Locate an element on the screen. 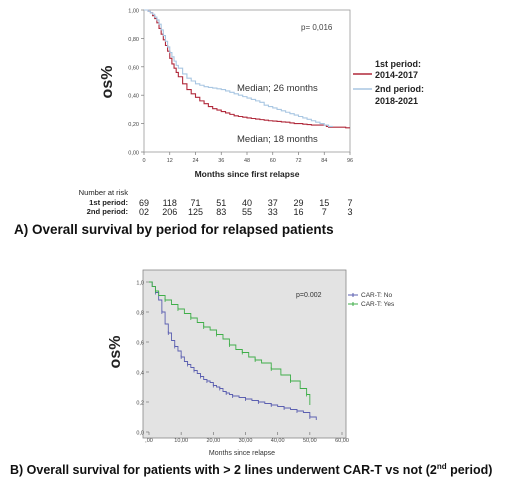 The height and width of the screenshot is (488, 520). x-tick-label: 96 is located at coordinates (350, 161).